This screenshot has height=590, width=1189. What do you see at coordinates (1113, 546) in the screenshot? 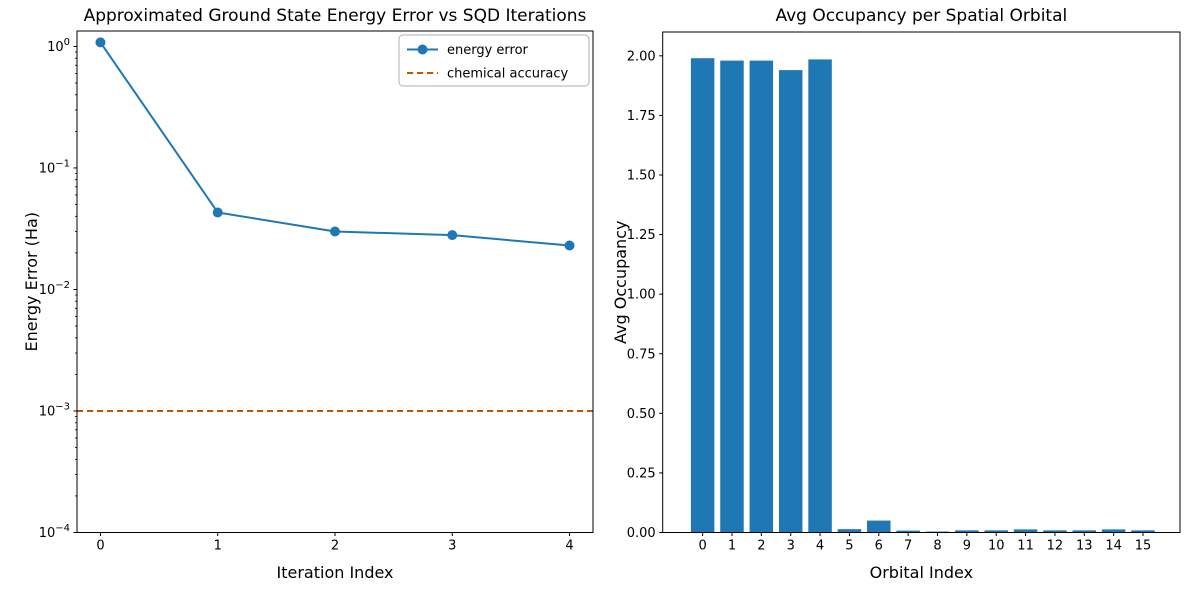
I see `x-tick-label: 14` at bounding box center [1113, 546].